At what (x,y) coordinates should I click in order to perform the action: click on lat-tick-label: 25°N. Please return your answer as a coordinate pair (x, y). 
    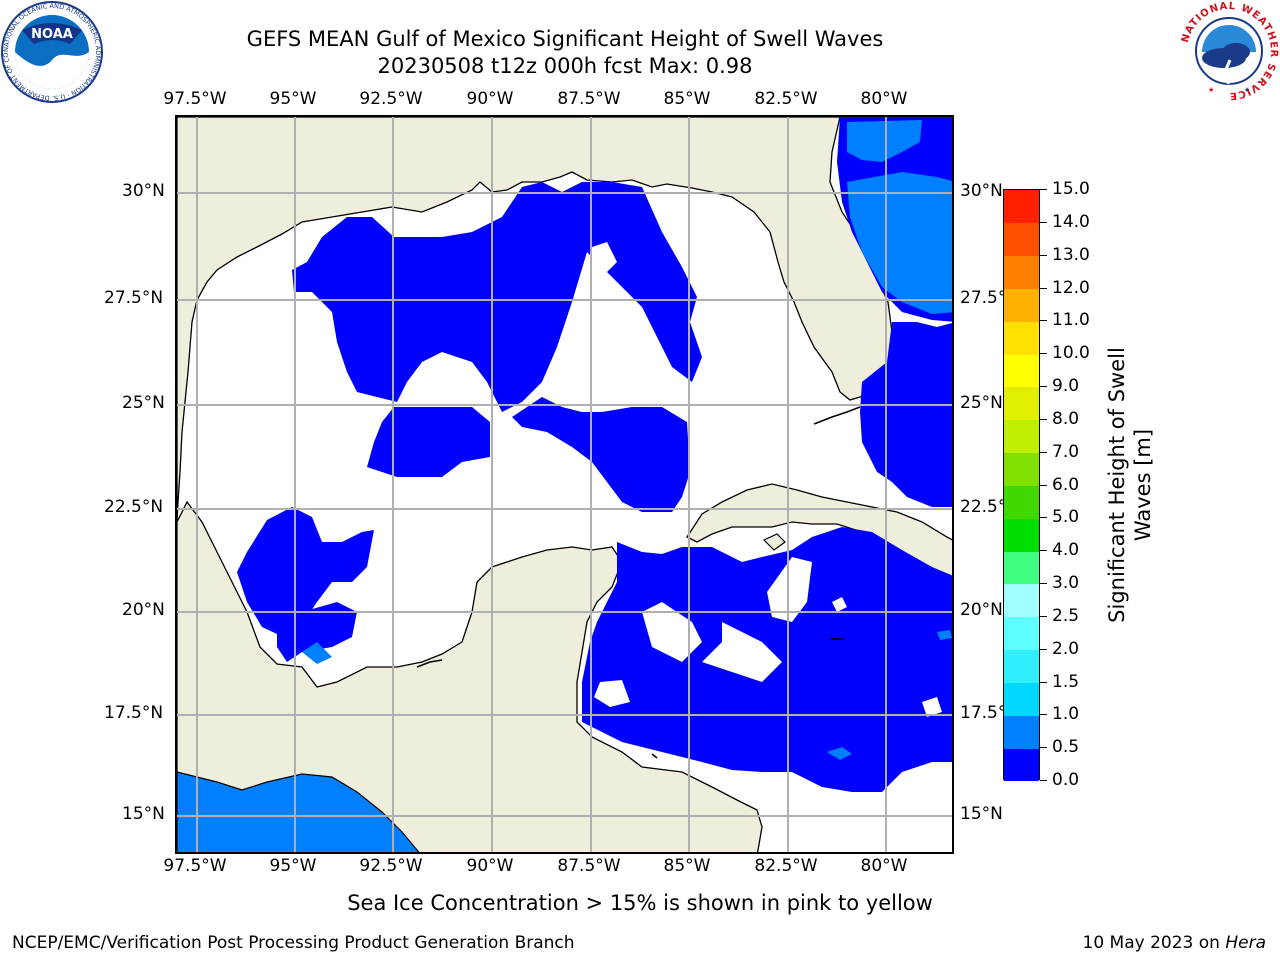
    Looking at the image, I should click on (143, 403).